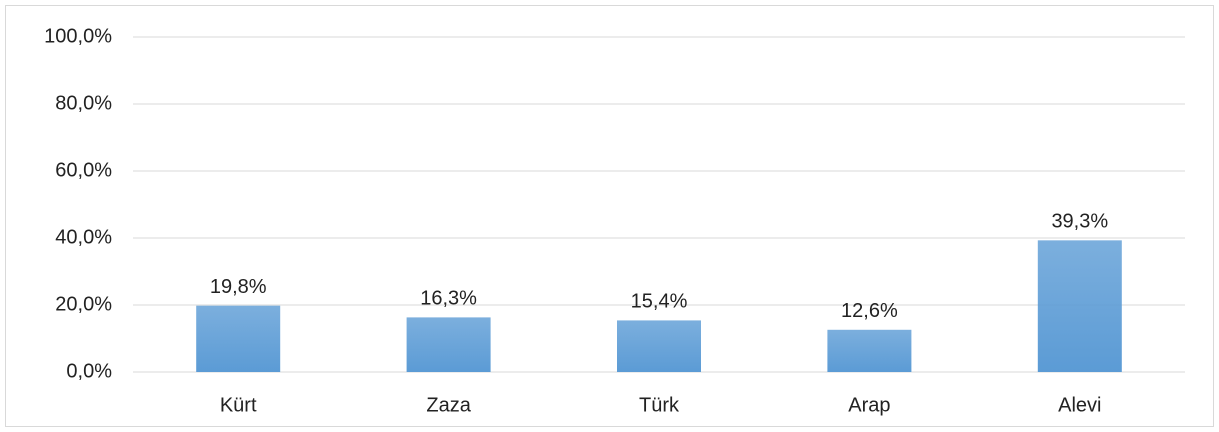 The height and width of the screenshot is (432, 1219). What do you see at coordinates (83, 237) in the screenshot?
I see `y-tick-label: 40,0%` at bounding box center [83, 237].